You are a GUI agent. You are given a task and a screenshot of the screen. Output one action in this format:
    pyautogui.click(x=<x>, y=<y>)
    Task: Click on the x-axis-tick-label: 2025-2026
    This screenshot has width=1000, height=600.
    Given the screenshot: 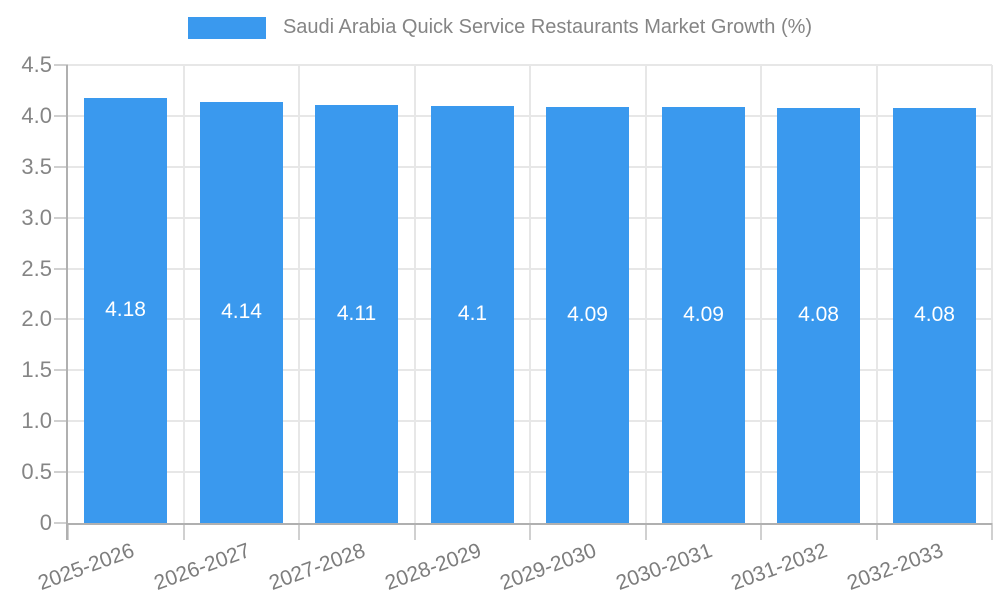 What is the action you would take?
    pyautogui.click(x=86, y=567)
    